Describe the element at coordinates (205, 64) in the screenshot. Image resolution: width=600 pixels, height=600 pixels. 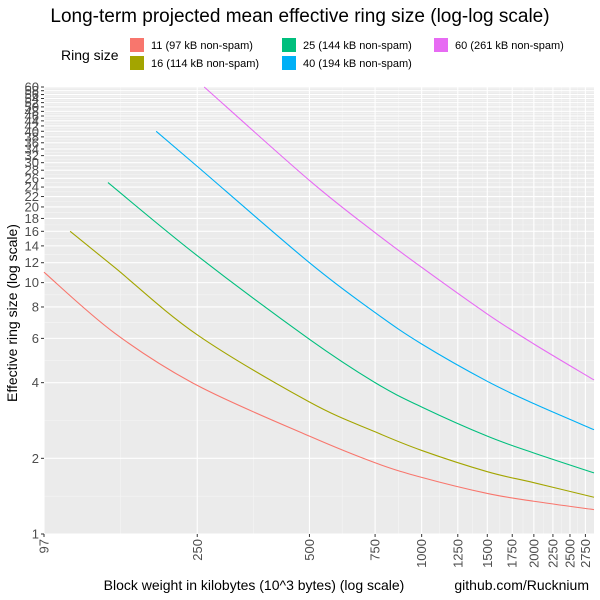
I see `legend-label-1: 16 (114 kB non-spam)` at that location.